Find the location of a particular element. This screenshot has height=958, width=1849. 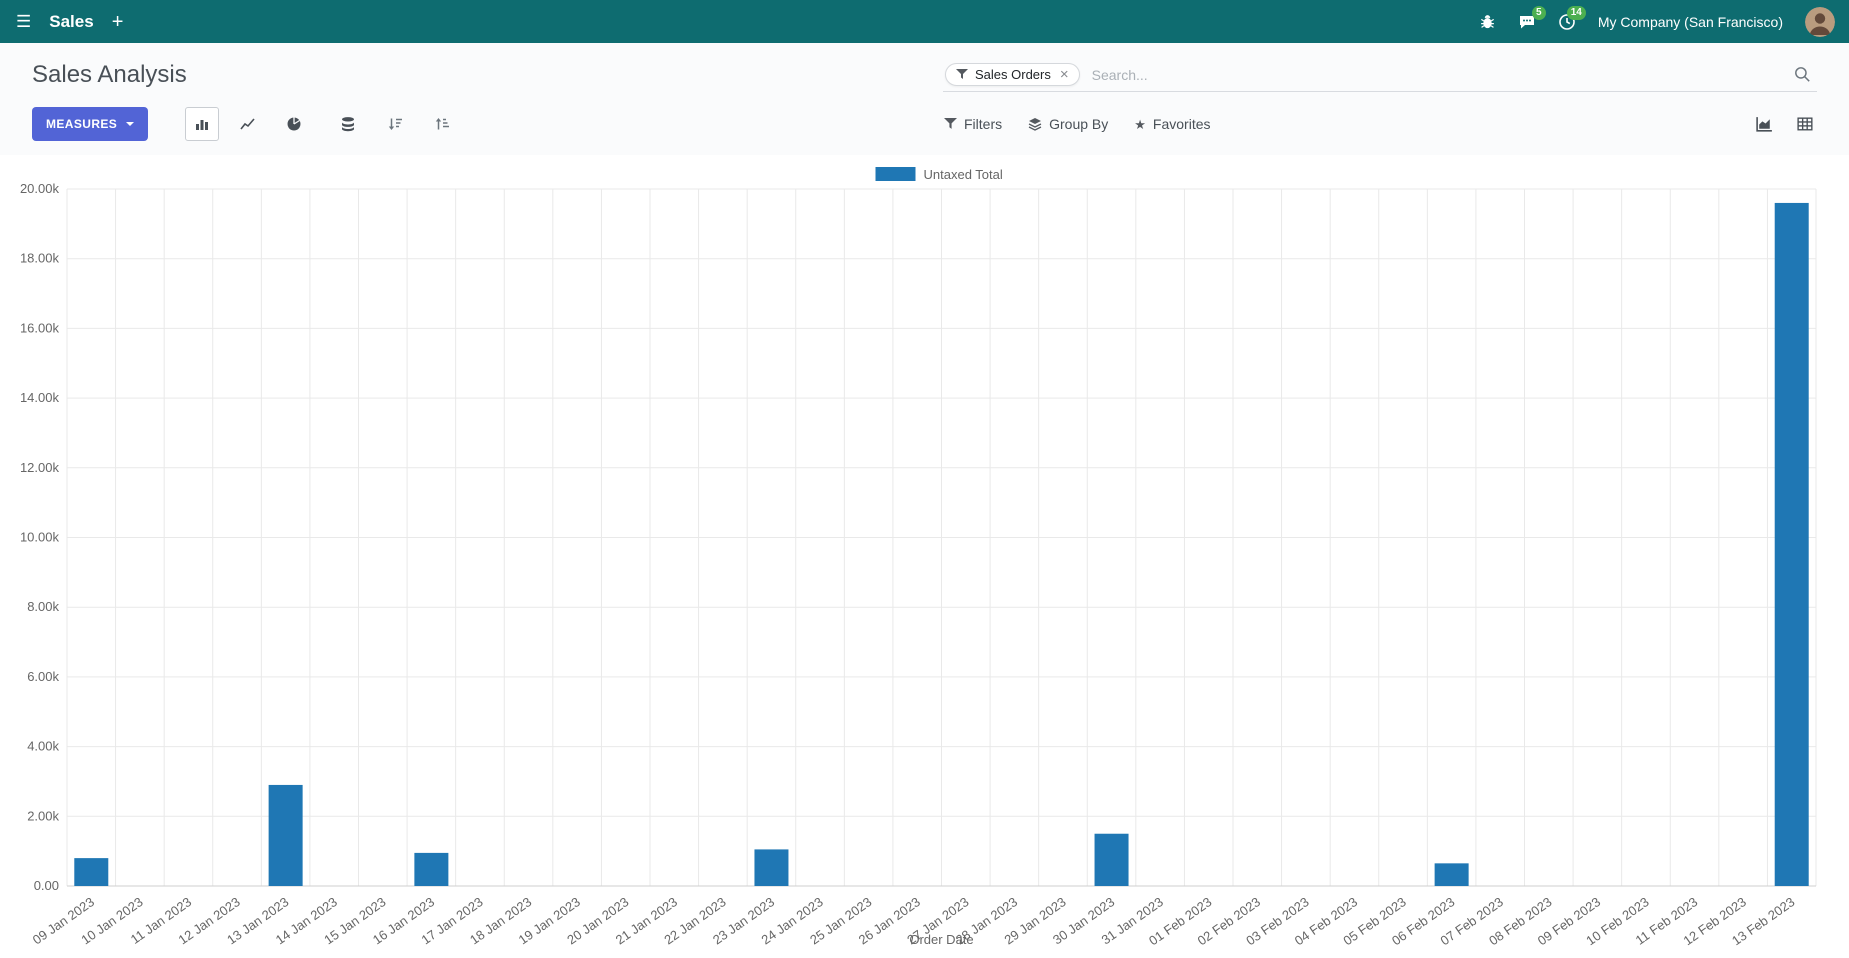

pivot-table-icon is located at coordinates (1805, 123).